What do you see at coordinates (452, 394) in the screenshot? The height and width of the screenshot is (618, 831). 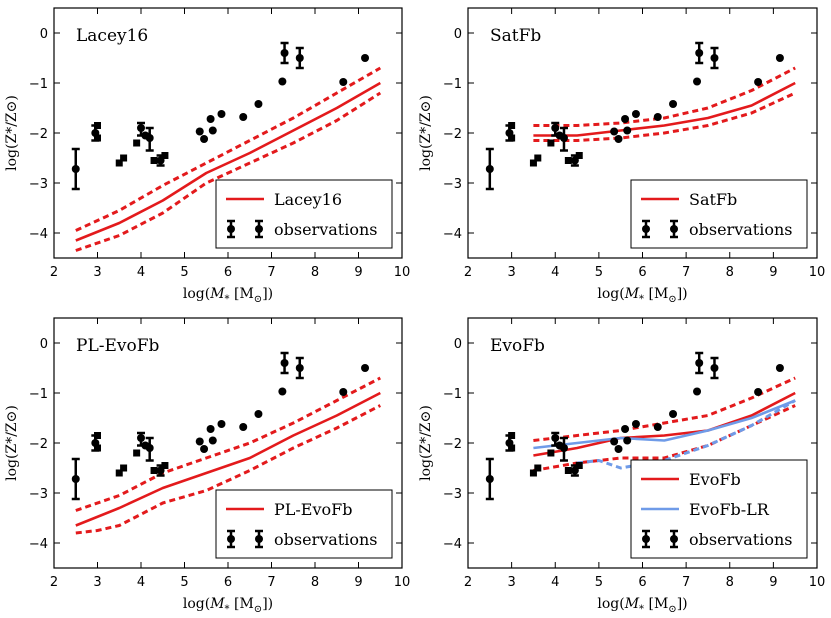 I see `y-tick-label: −1` at bounding box center [452, 394].